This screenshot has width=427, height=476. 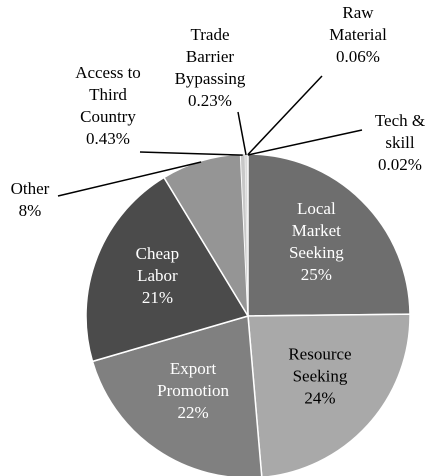 I want to click on value-label: 0.02%, so click(x=400, y=164).